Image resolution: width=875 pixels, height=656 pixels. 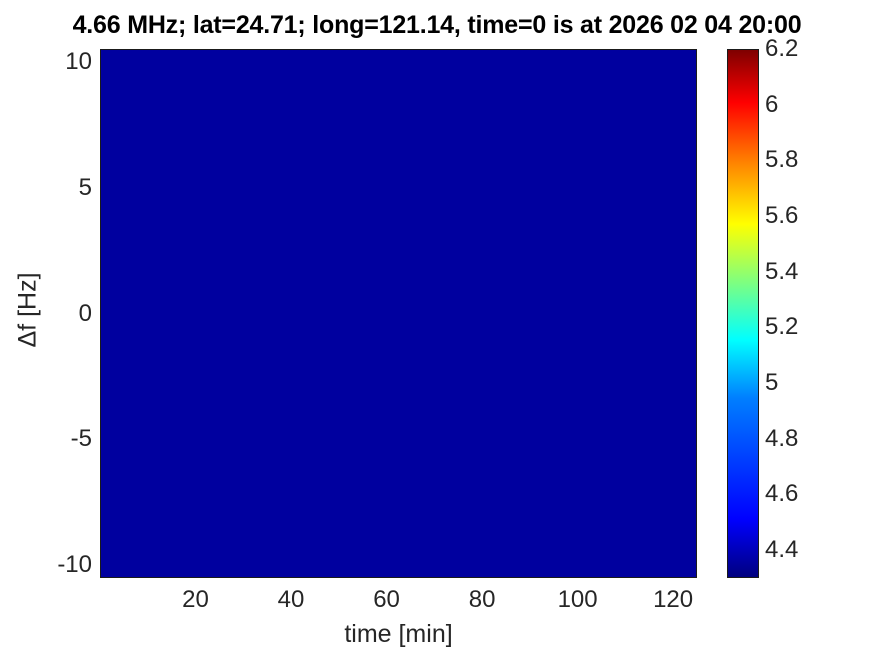 What do you see at coordinates (81, 439) in the screenshot?
I see `y-tick-label: -5` at bounding box center [81, 439].